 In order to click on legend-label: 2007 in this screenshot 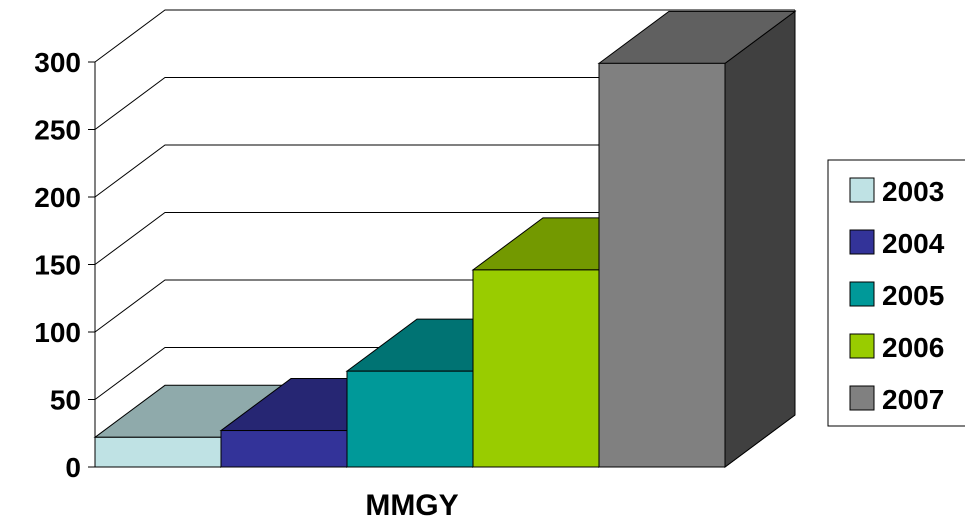, I will do `click(913, 399)`.